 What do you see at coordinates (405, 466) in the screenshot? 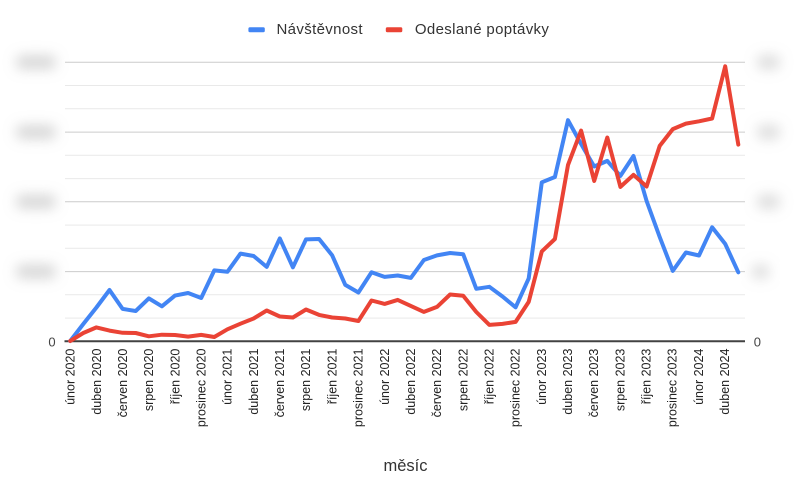
I see `svg-text: měsíc` at bounding box center [405, 466].